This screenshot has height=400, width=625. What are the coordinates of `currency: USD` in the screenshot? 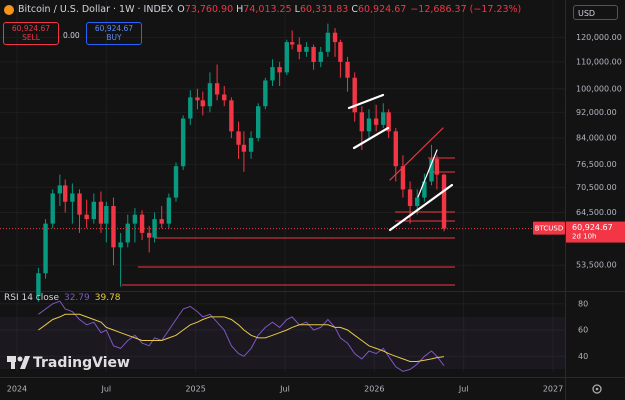 It's located at (587, 13).